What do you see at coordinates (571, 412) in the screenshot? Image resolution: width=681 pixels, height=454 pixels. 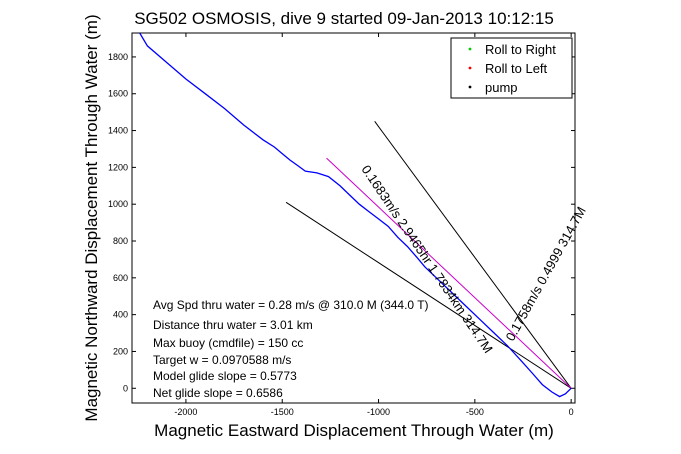 I see `x-tick-label: 0` at bounding box center [571, 412].